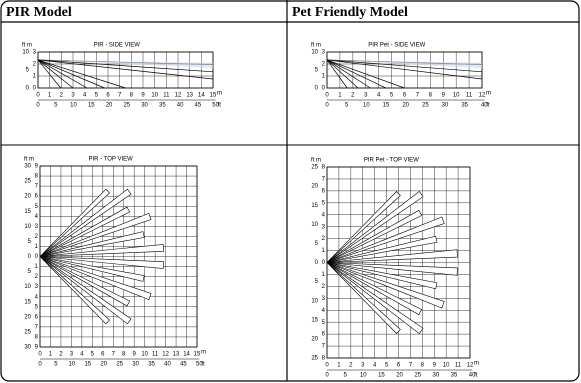 The image size is (581, 383). I want to click on x-tick-m: 9, so click(135, 355).